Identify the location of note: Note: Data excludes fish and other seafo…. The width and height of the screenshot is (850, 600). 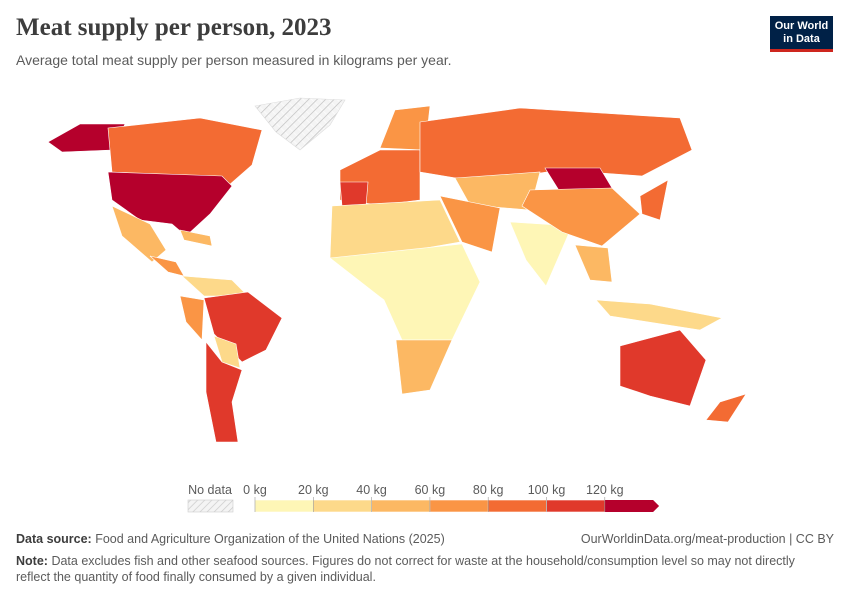
(421, 569).